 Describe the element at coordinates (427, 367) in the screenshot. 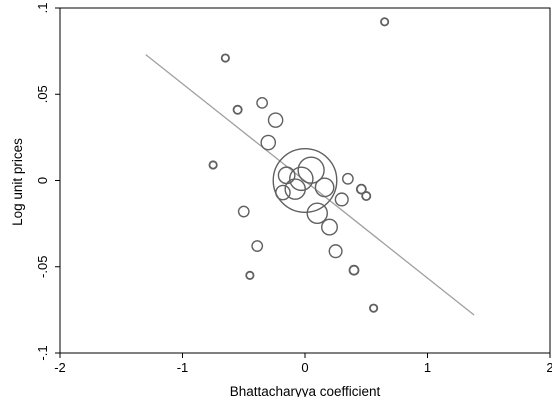

I see `x-tick-label: 1` at that location.